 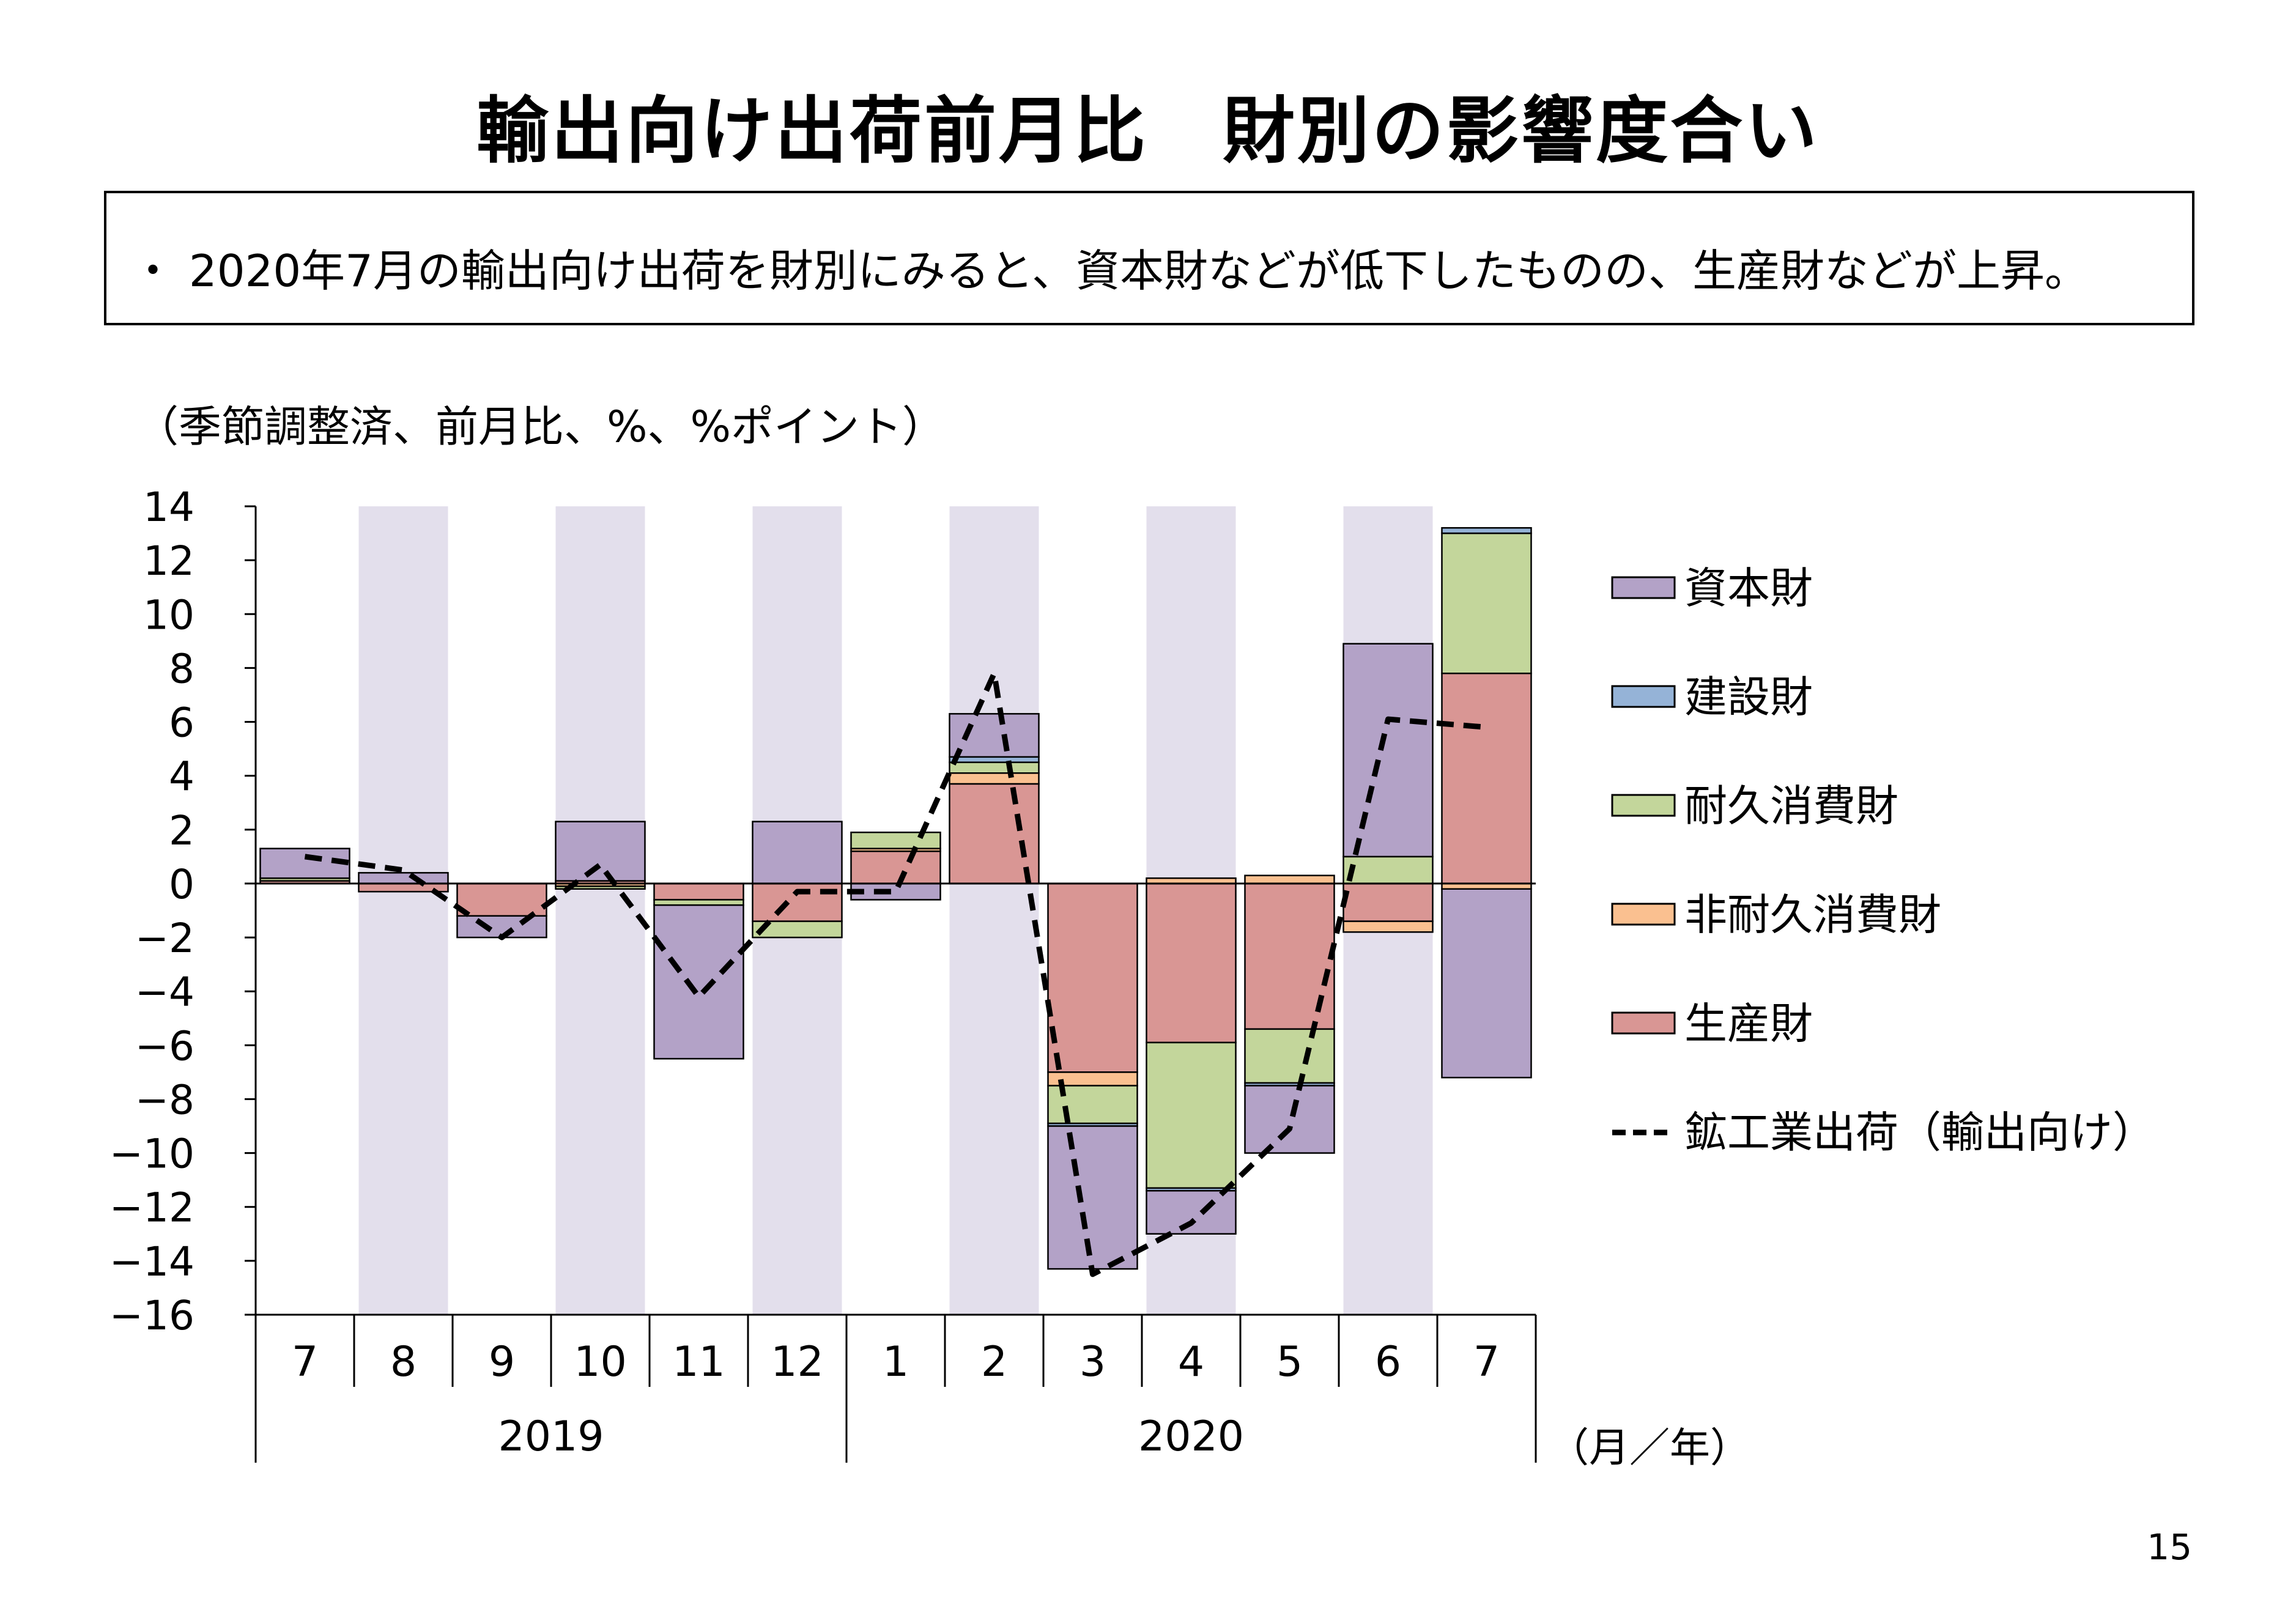 What do you see at coordinates (182, 885) in the screenshot?
I see `y-tick-label: 0` at bounding box center [182, 885].